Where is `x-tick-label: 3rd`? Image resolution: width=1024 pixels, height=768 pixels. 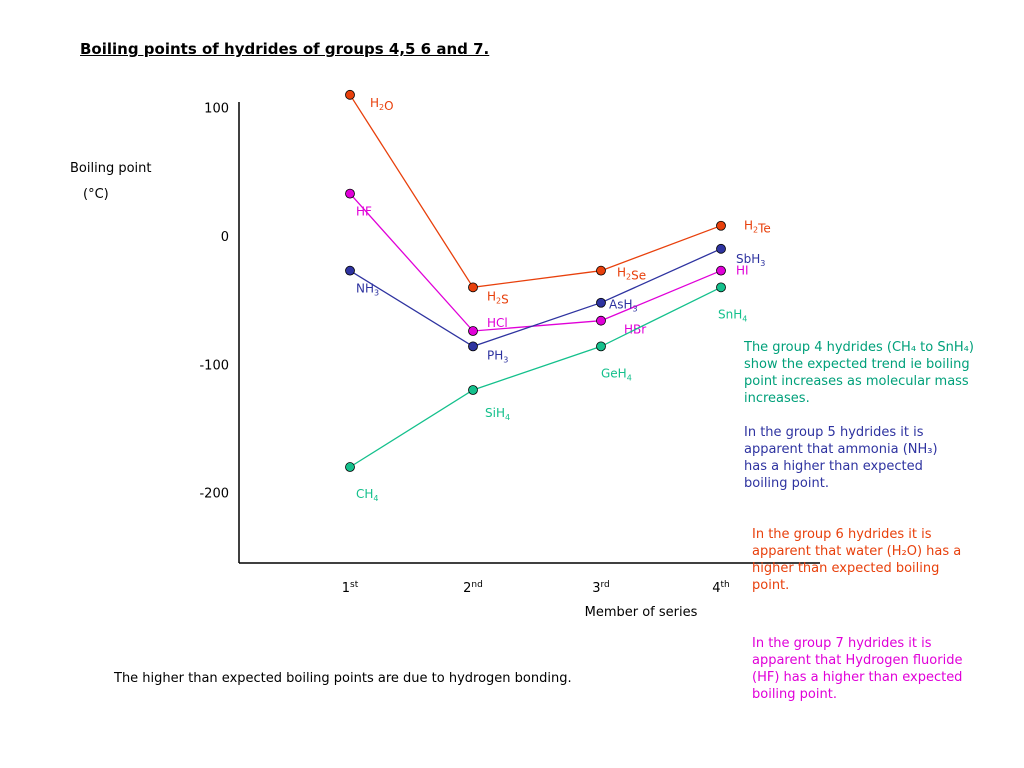
x-tick-label: 3rd is located at coordinates (601, 588).